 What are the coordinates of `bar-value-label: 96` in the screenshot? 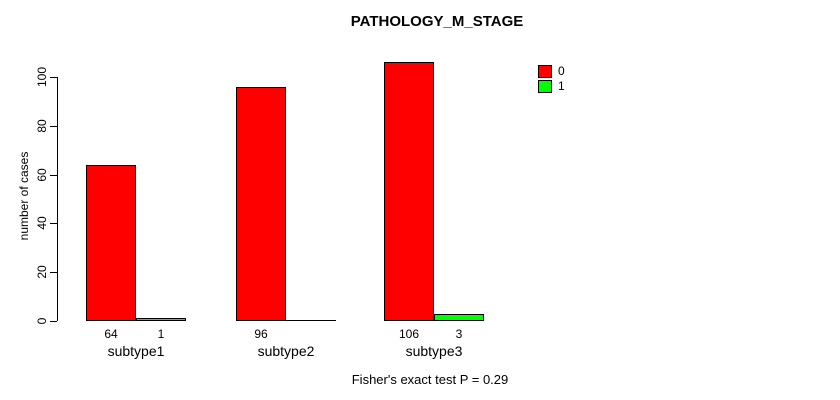 It's located at (261, 334).